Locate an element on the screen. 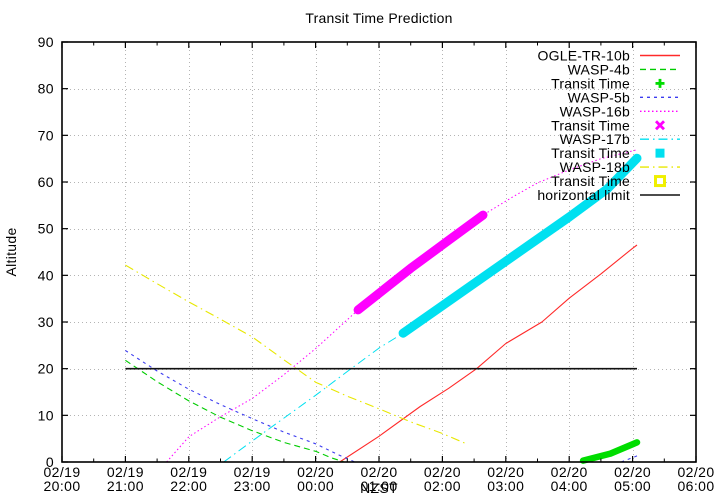 This screenshot has height=504, width=720. chart-title: Transit Time Prediction is located at coordinates (378, 18).